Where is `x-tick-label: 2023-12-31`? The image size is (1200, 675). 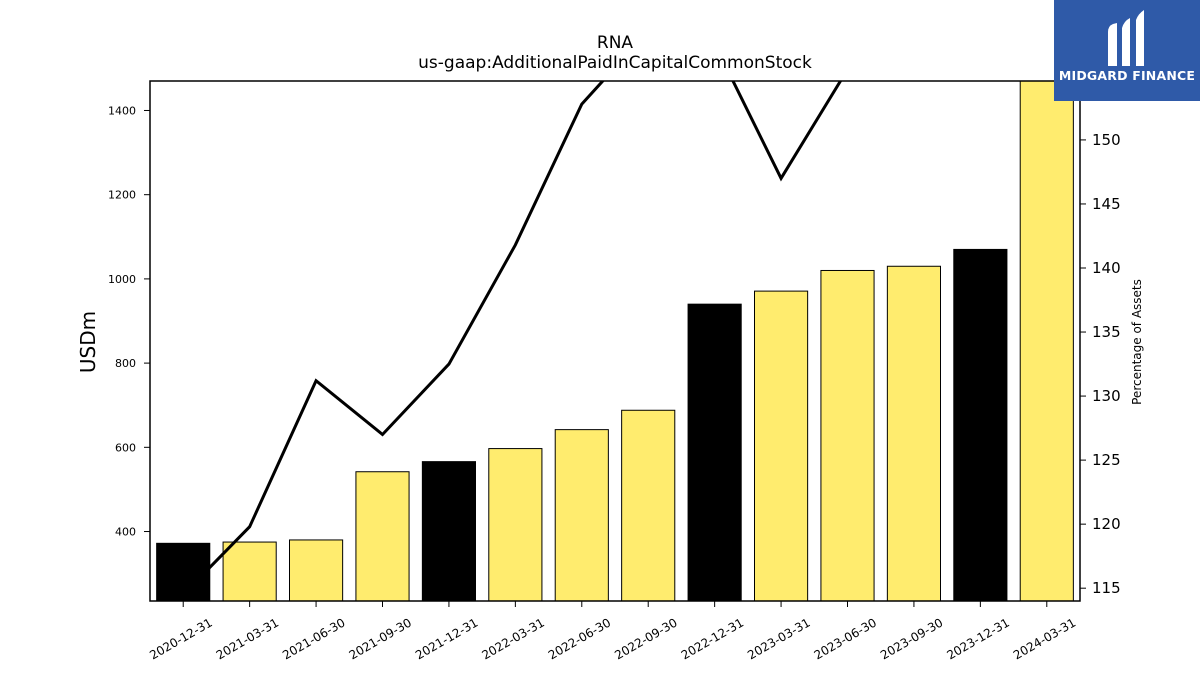 x-tick-label: 2023-12-31 is located at coordinates (977, 638).